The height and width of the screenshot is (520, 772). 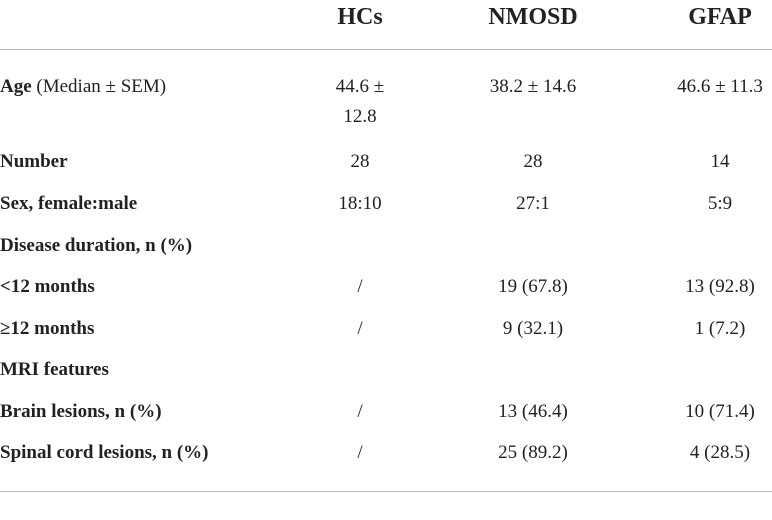 What do you see at coordinates (360, 101) in the screenshot?
I see `table-cell: 44.6 ± 12.8` at bounding box center [360, 101].